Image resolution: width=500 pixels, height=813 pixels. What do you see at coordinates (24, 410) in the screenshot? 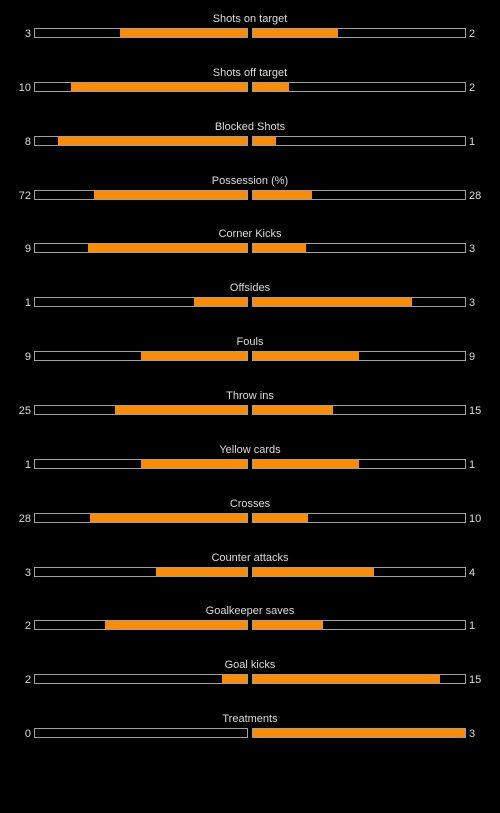
I see `home-value: 25` at bounding box center [24, 410].